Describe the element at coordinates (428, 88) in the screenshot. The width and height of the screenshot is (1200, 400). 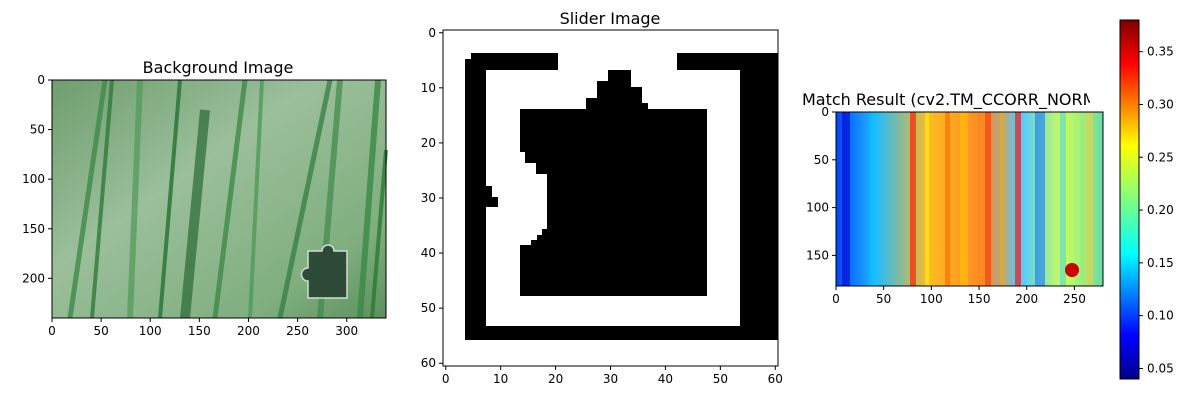
I see `y-tick-label: 10` at that location.